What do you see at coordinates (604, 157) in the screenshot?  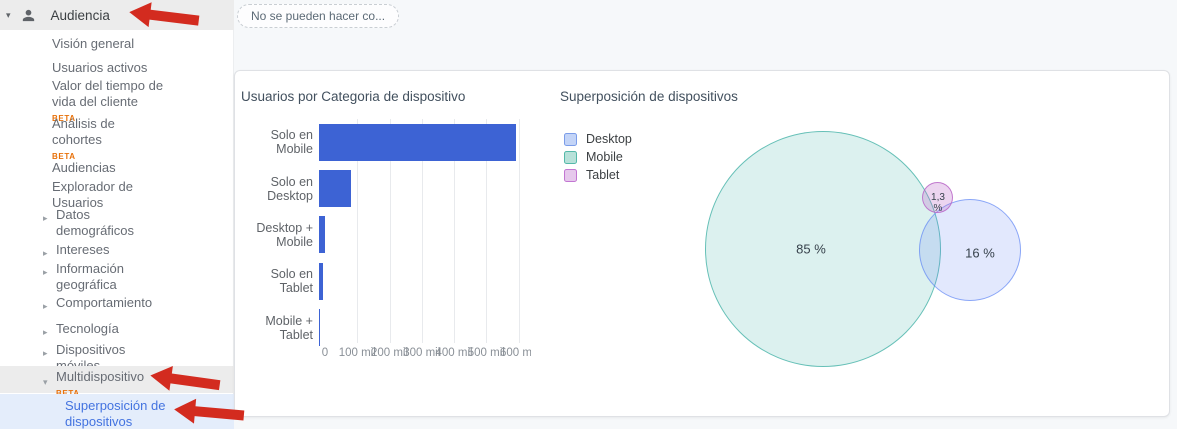 I see `legend-label: Mobile` at bounding box center [604, 157].